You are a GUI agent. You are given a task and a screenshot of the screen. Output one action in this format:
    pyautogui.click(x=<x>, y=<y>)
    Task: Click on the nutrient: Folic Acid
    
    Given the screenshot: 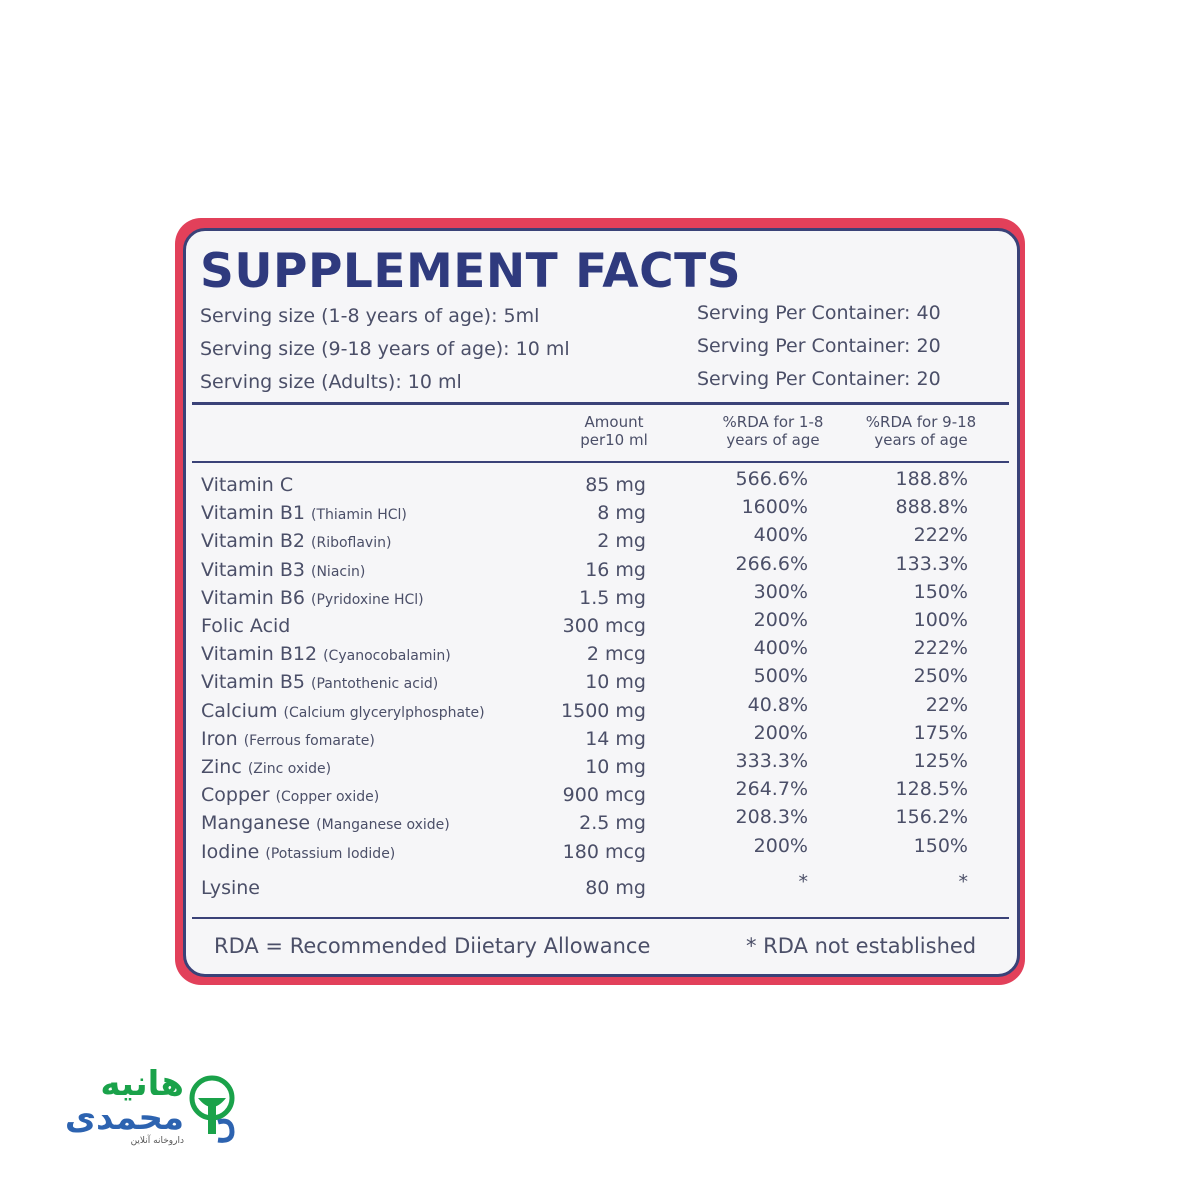 What is the action you would take?
    pyautogui.click(x=246, y=626)
    